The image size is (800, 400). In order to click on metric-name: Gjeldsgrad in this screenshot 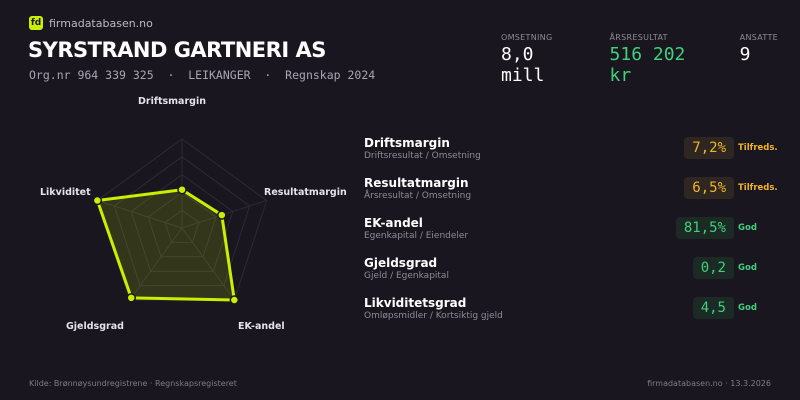, I will do `click(401, 263)`.